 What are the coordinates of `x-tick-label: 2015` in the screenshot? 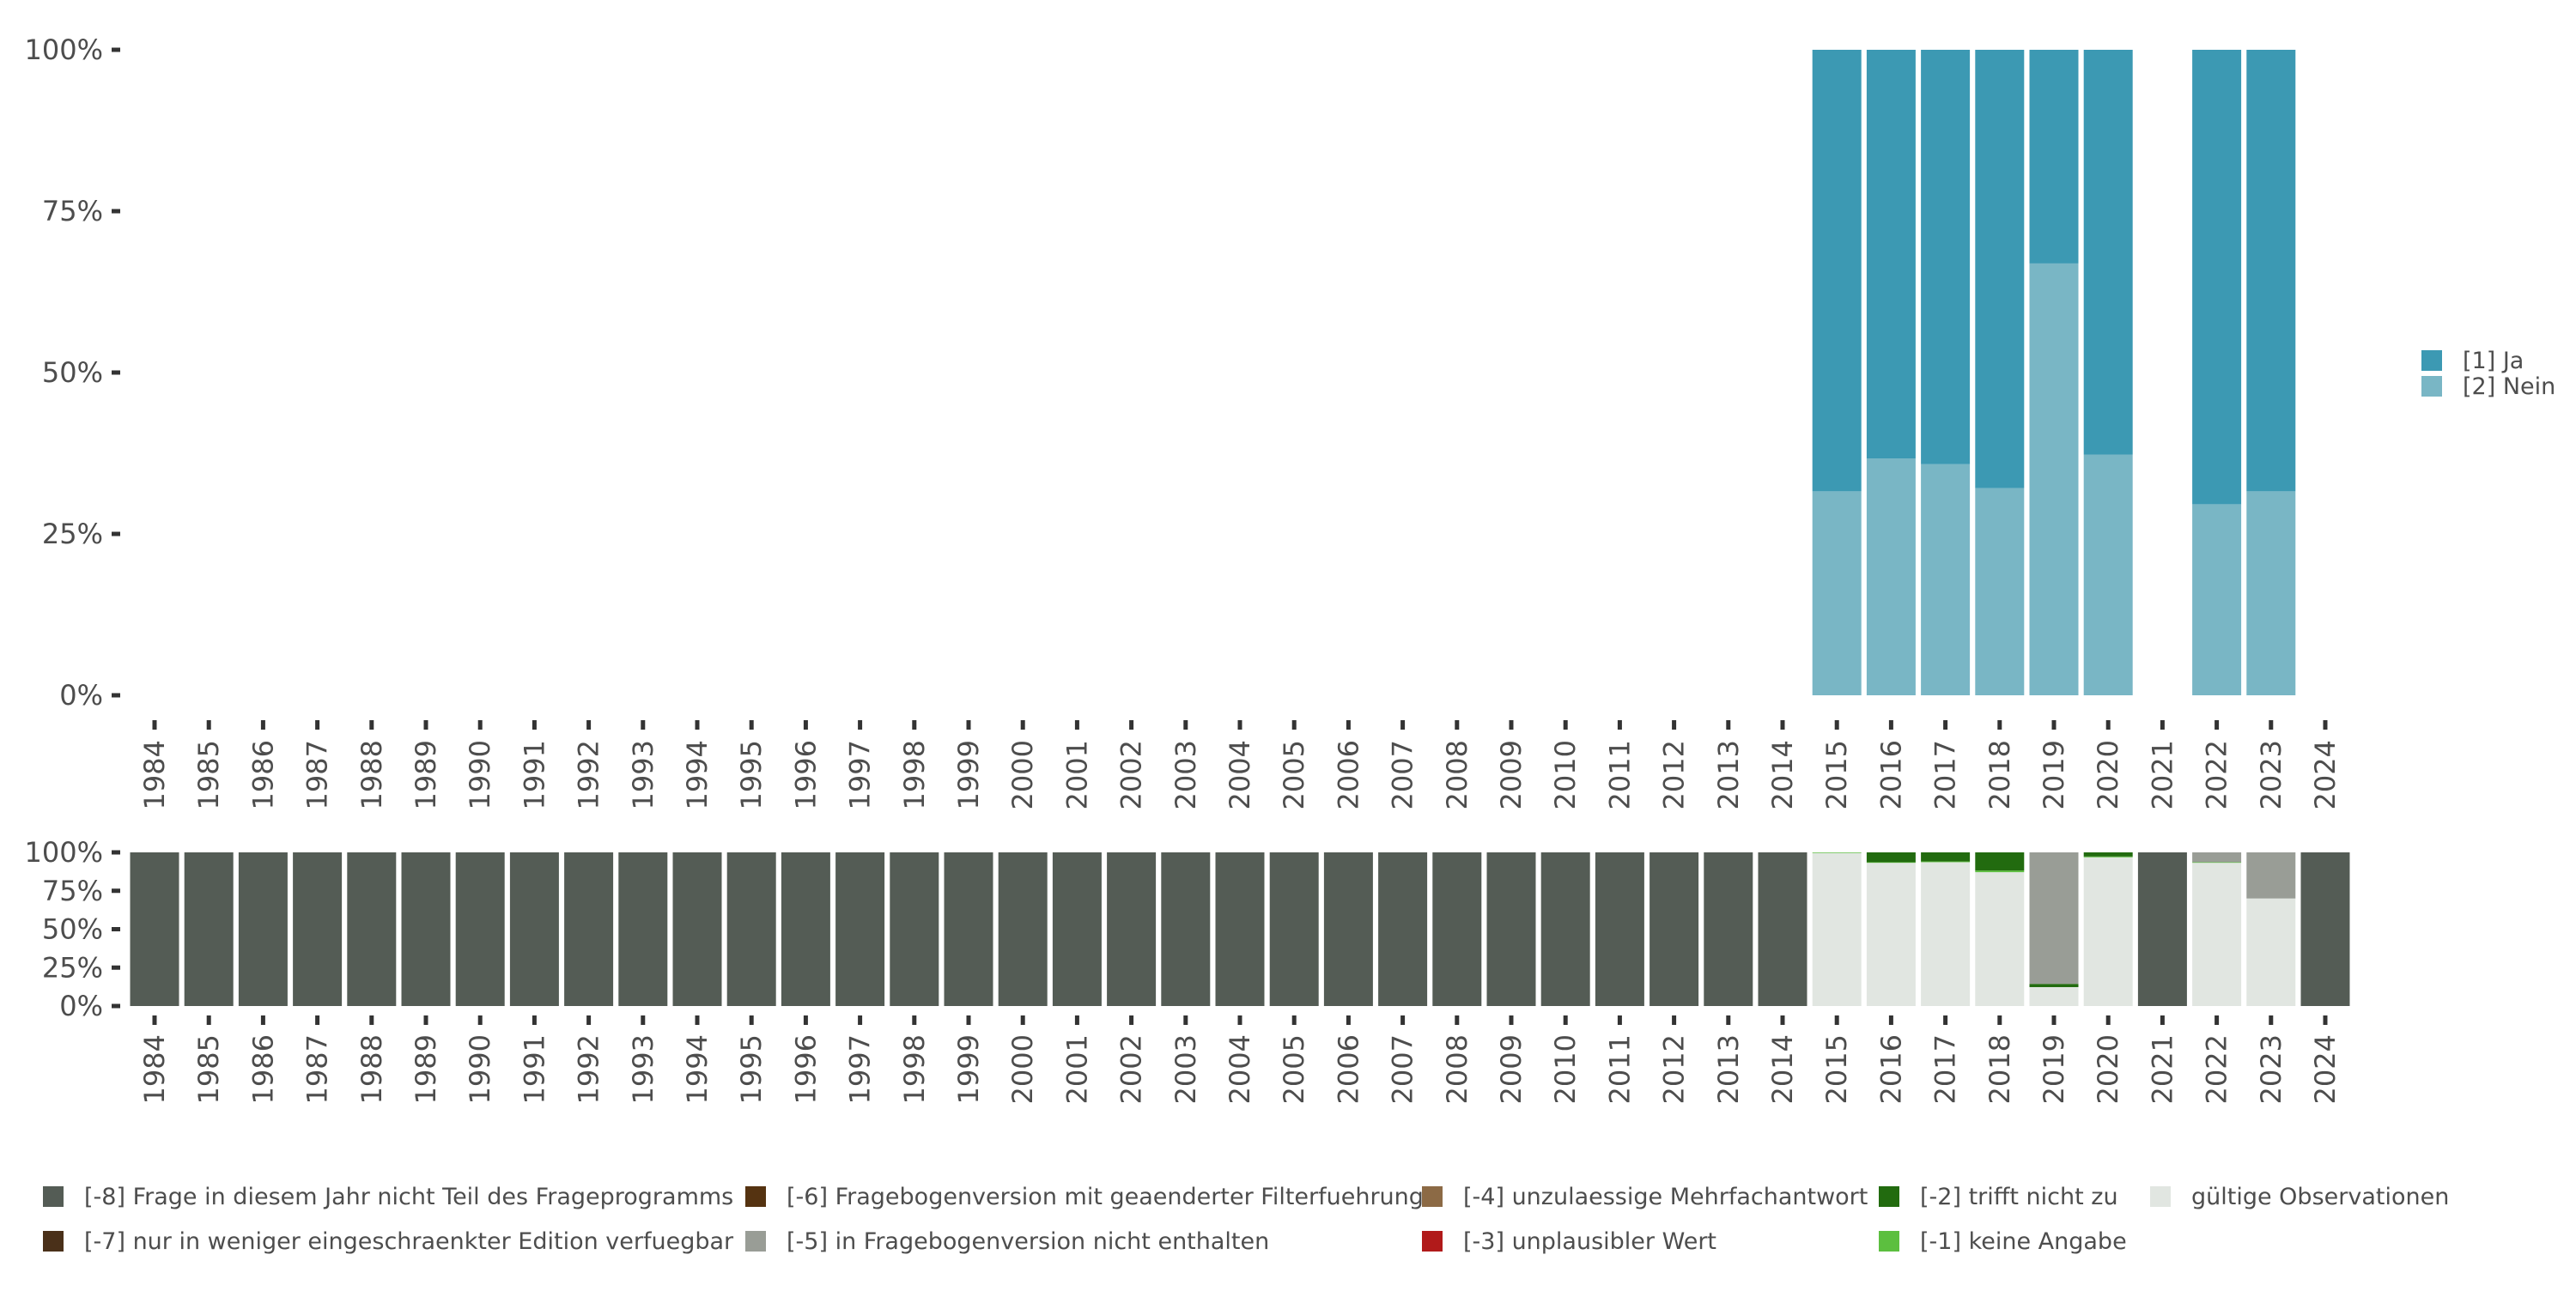 It's located at (1836, 1069).